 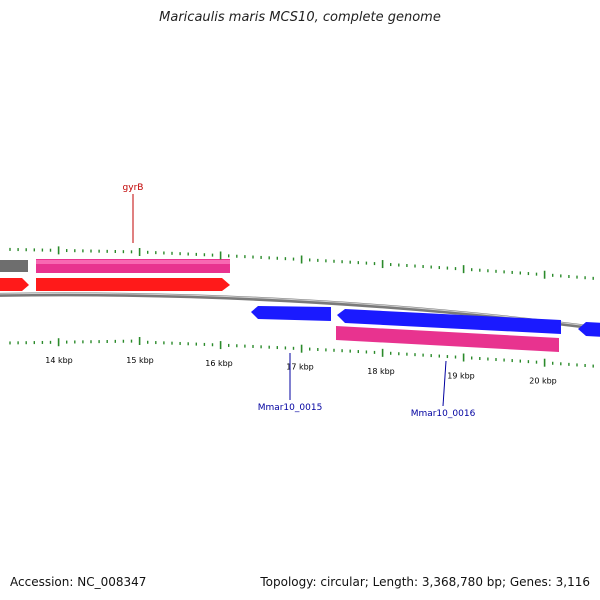 What do you see at coordinates (449, 321) in the screenshot?
I see `cds-Mmar10_0016-arrow` at bounding box center [449, 321].